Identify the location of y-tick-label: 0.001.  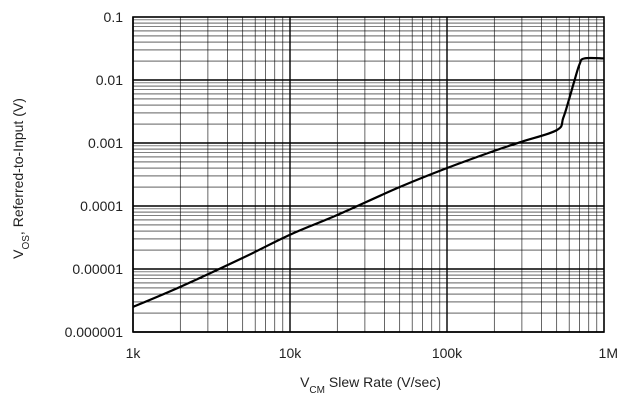
(105, 143).